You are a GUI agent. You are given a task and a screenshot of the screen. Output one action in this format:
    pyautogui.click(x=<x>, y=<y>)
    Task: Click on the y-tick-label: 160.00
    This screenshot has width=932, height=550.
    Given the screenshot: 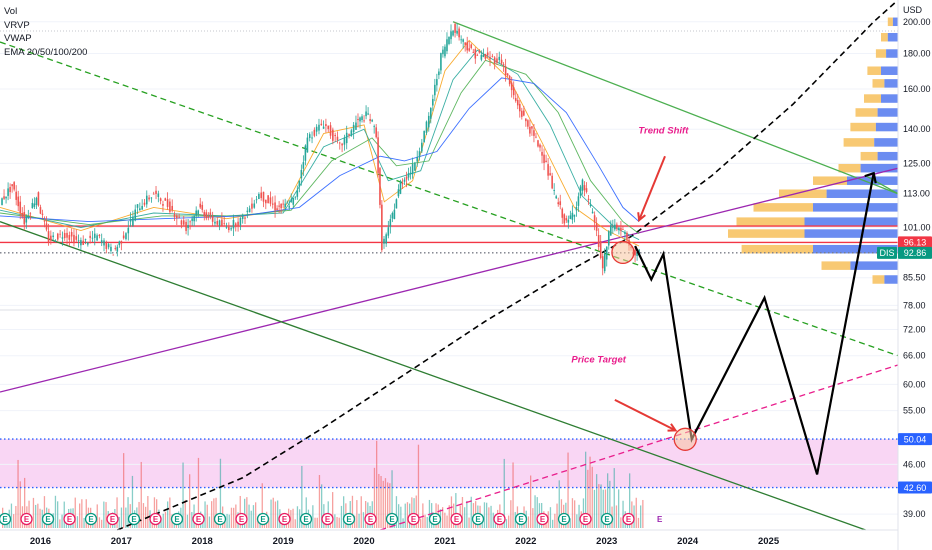 What is the action you would take?
    pyautogui.click(x=917, y=89)
    